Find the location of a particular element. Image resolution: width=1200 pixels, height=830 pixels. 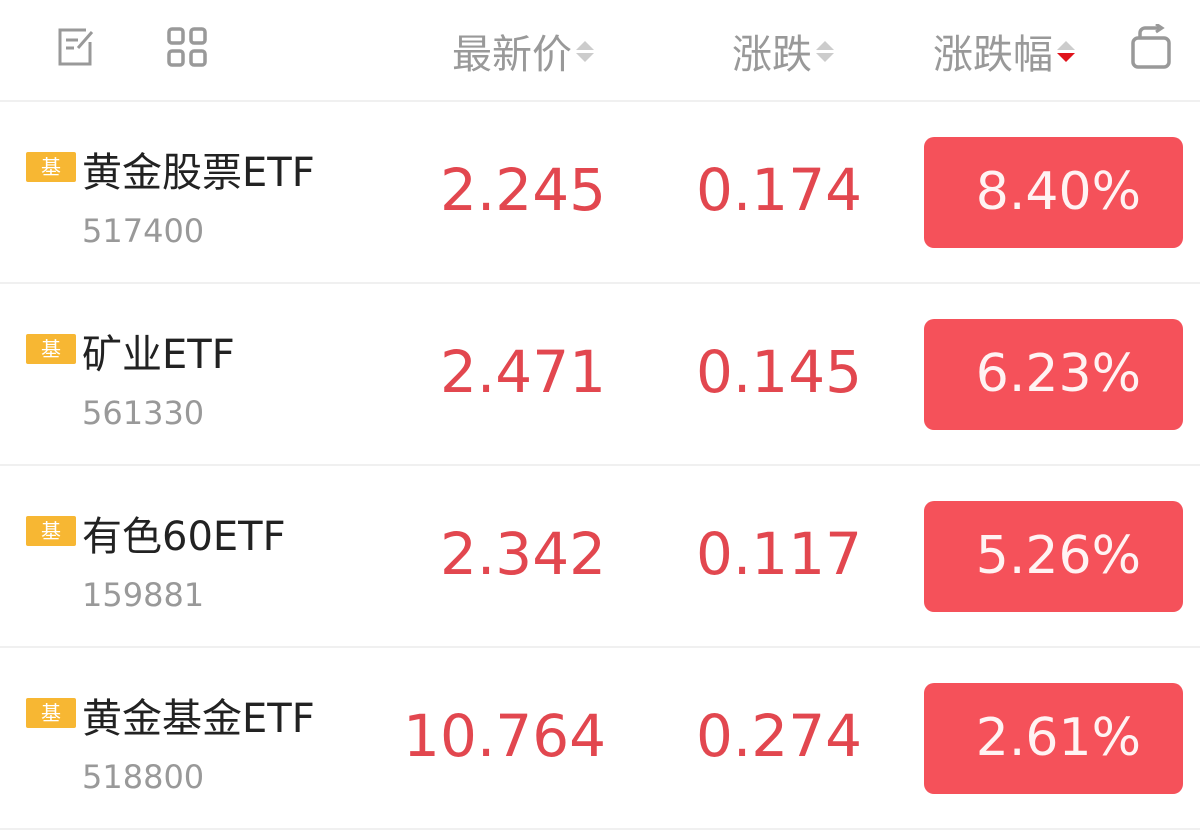

fund-name: 矿业ETF is located at coordinates (158, 355).